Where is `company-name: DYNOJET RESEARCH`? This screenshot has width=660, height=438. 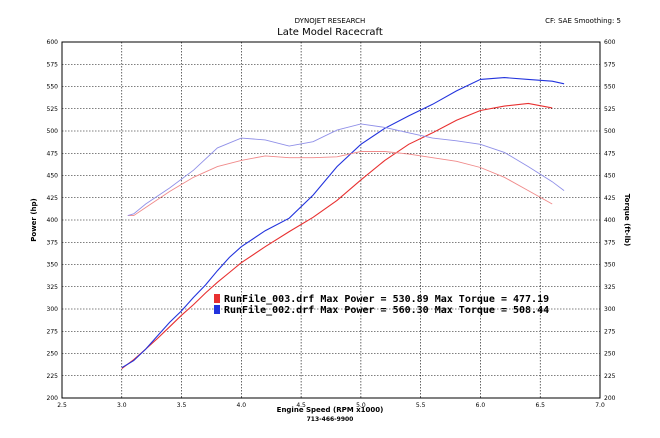
company-name: DYNOJET RESEARCH is located at coordinates (330, 21).